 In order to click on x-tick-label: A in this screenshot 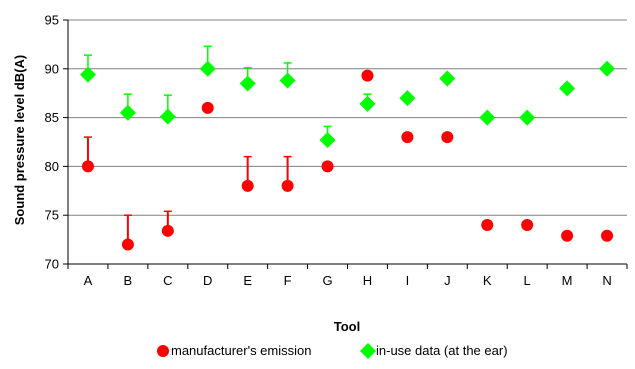, I will do `click(88, 280)`.